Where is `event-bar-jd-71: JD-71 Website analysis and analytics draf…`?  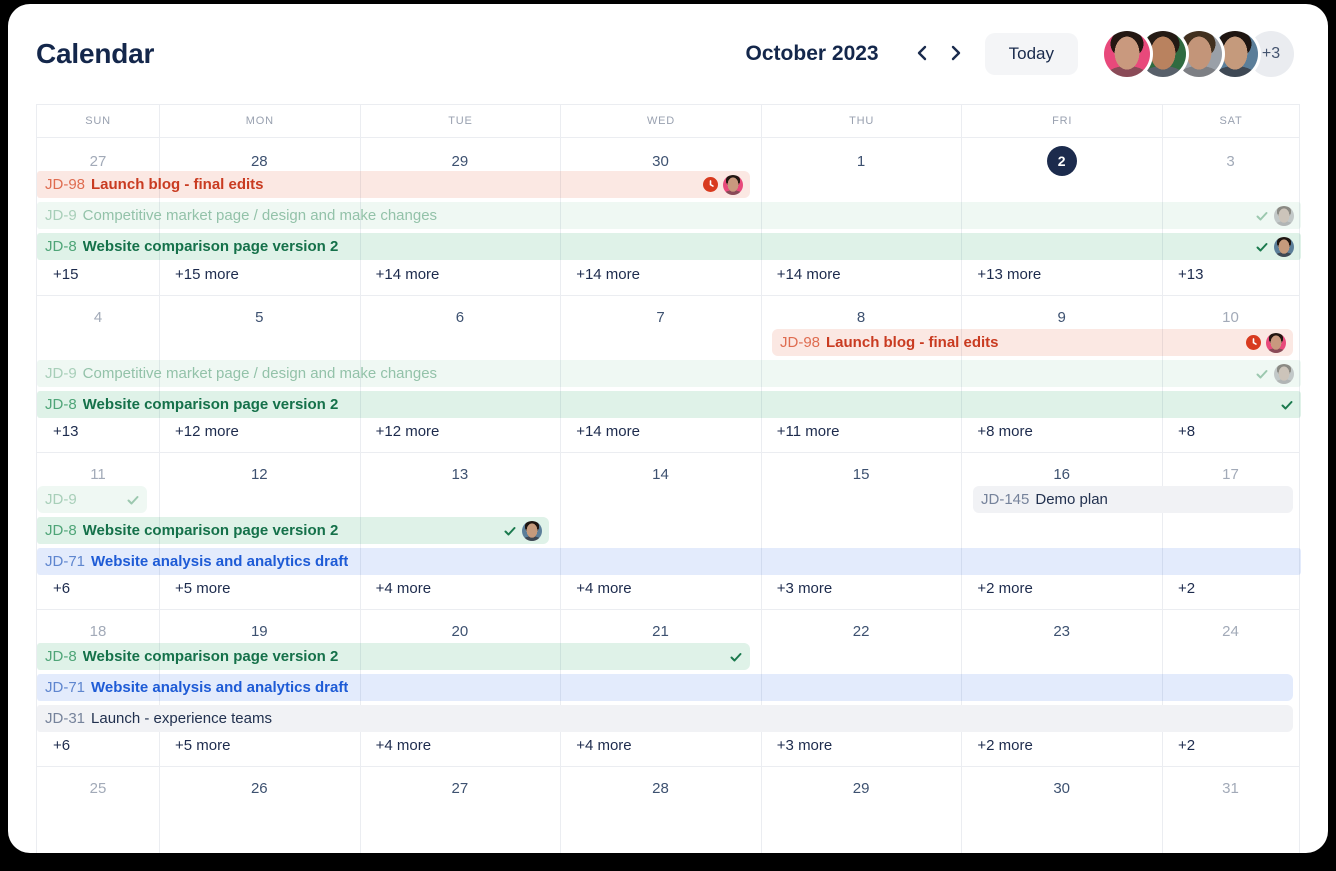 event-bar-jd-71: JD-71 Website analysis and analytics draf… is located at coordinates (665, 687).